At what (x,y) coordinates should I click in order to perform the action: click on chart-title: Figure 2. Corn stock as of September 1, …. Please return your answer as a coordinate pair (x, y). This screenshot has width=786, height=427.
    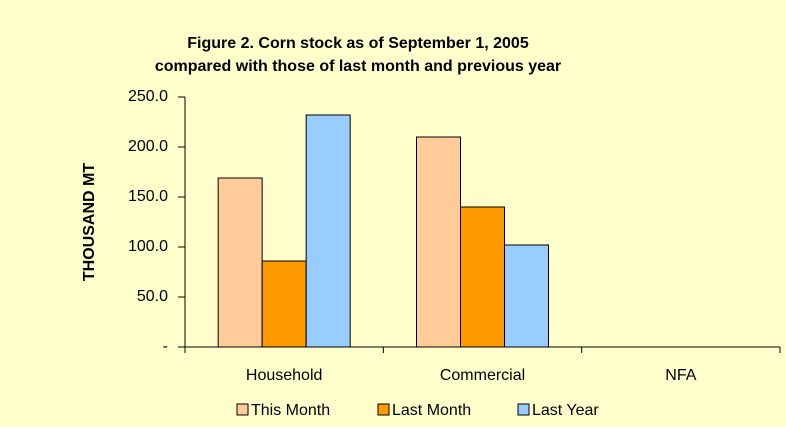
    Looking at the image, I should click on (358, 43).